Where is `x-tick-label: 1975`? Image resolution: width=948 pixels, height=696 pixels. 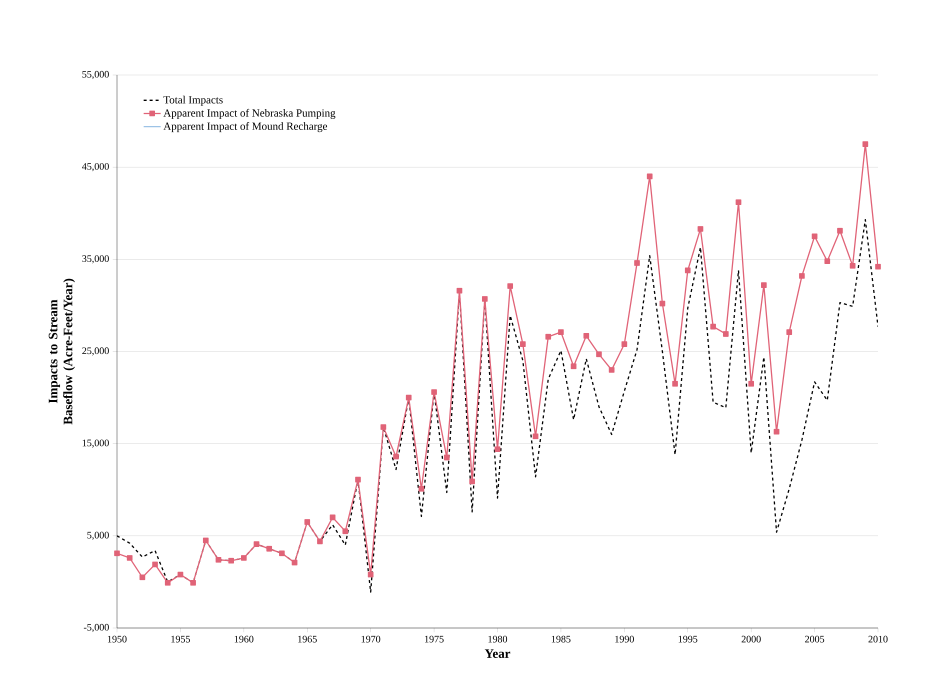
x-tick-label: 1975 is located at coordinates (434, 639).